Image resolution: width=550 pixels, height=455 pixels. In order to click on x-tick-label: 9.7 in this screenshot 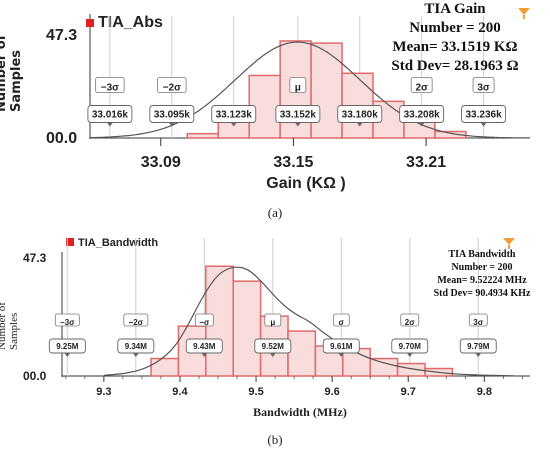, I will do `click(408, 392)`.